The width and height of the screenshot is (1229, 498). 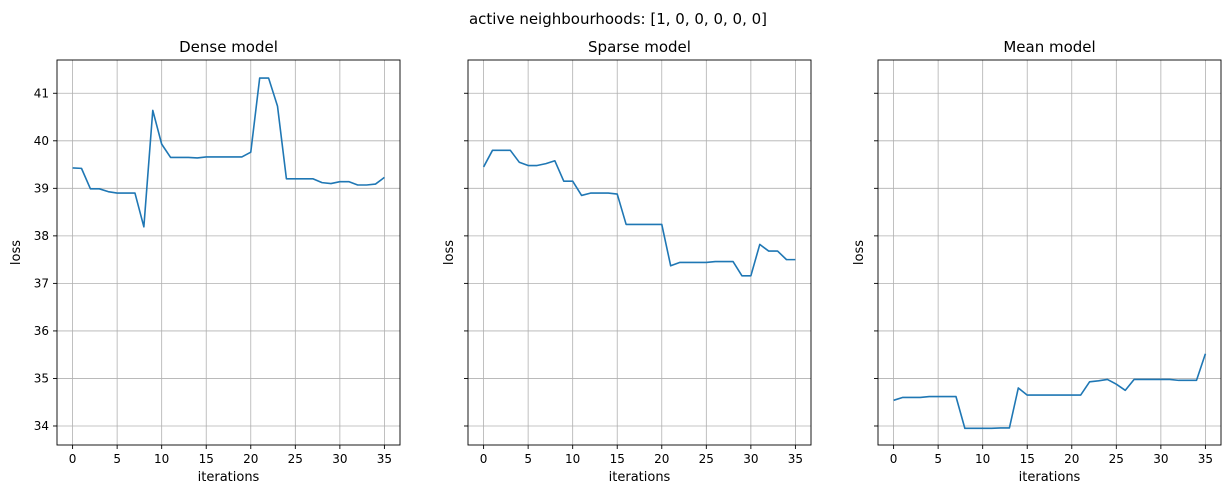 What do you see at coordinates (1049, 47) in the screenshot?
I see `subplot-title: Mean model` at bounding box center [1049, 47].